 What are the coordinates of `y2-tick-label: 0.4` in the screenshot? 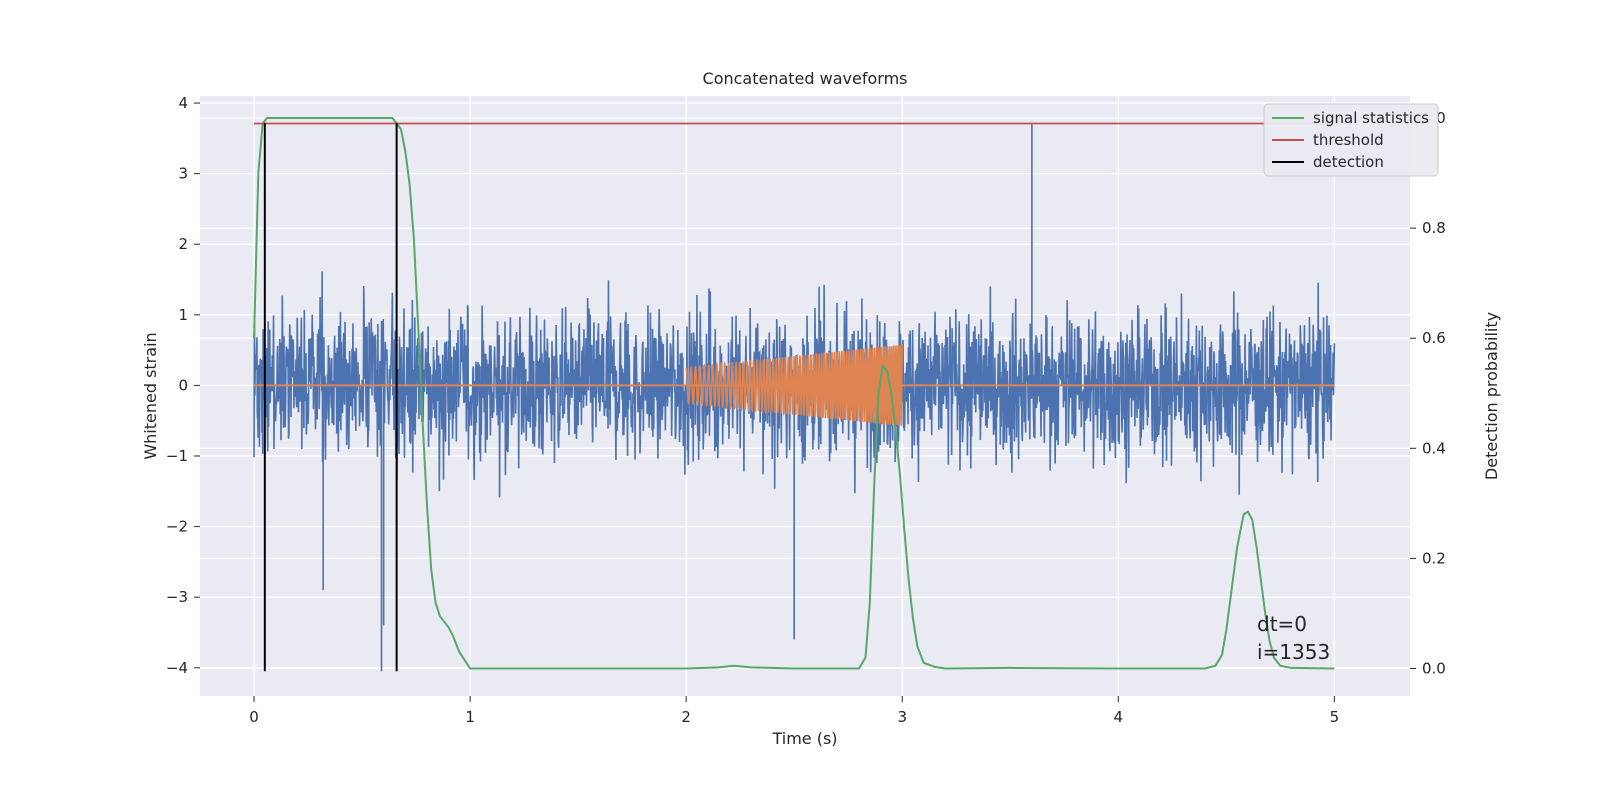 It's located at (1434, 448).